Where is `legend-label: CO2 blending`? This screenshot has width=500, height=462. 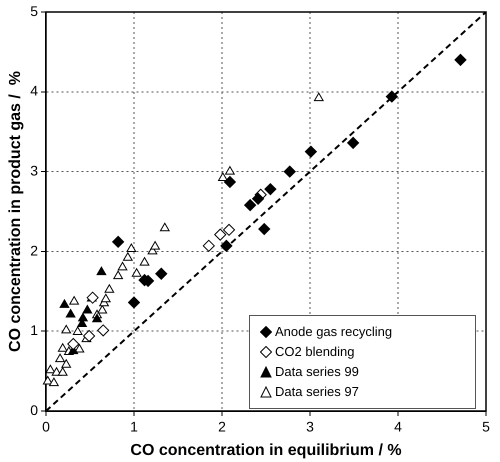 legend-label: CO2 blending is located at coordinates (314, 352).